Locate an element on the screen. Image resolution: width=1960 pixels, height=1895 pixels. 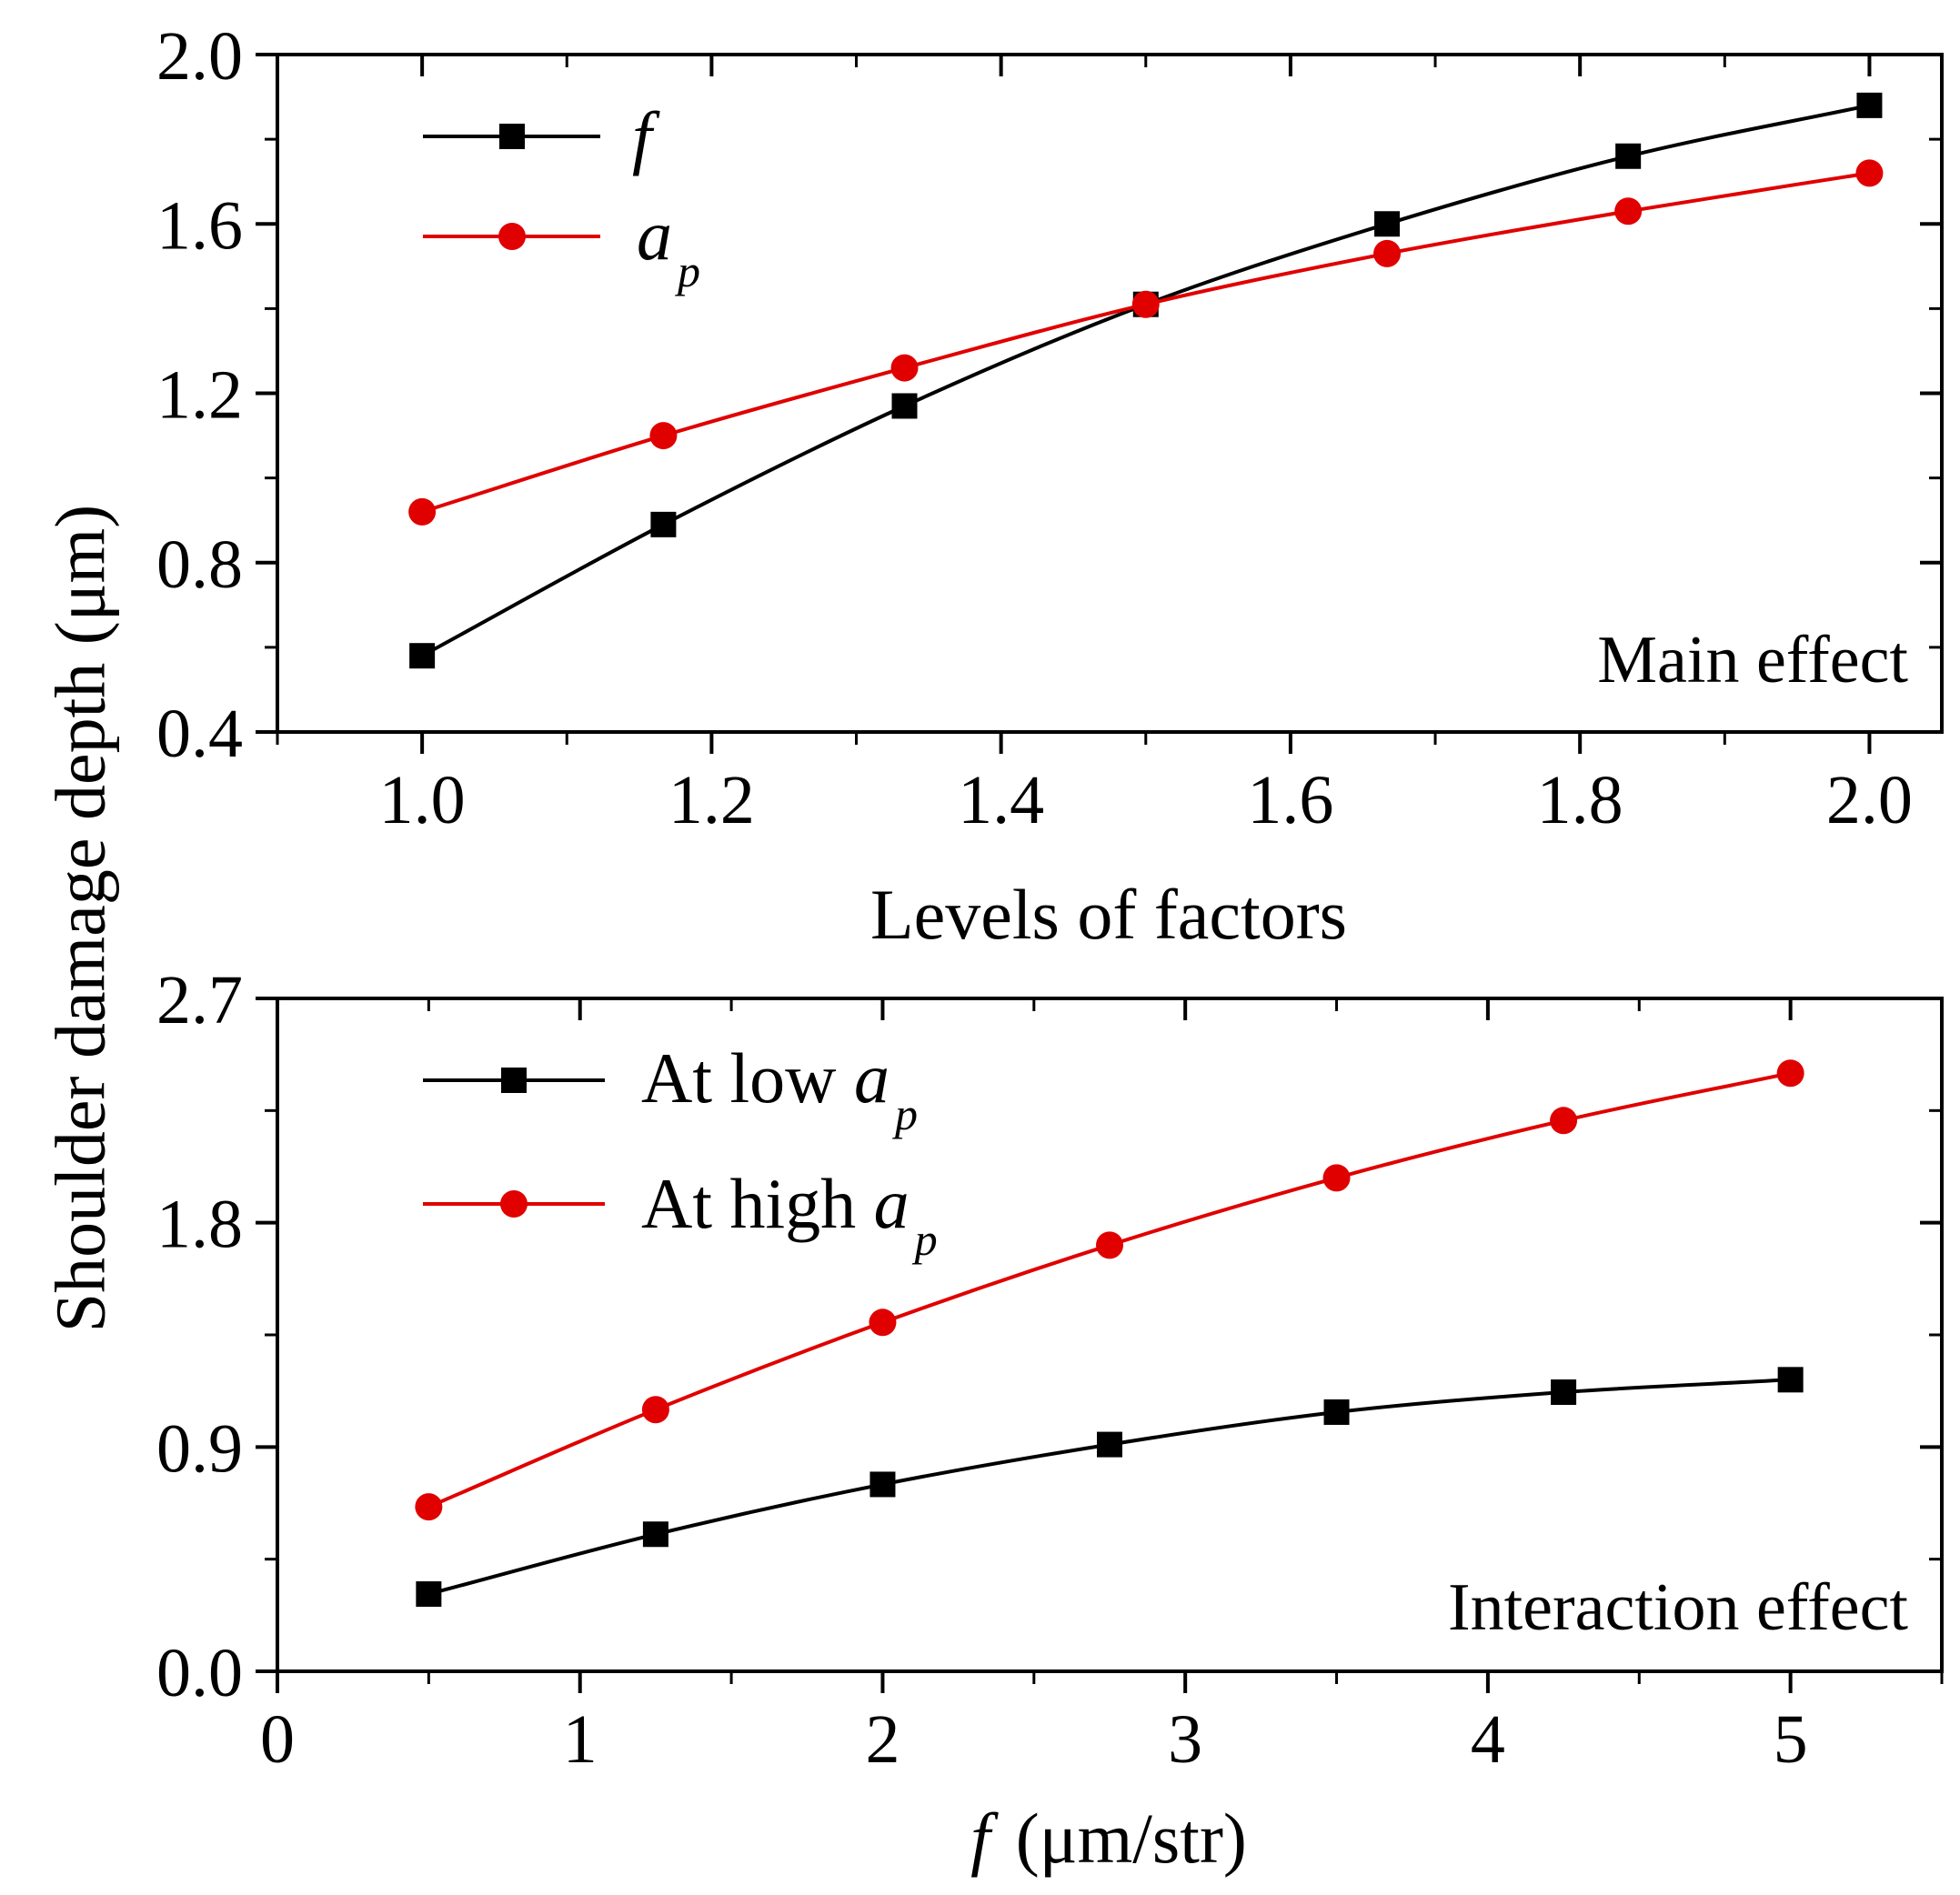
x-tick-label: 1.8 is located at coordinates (1580, 800).